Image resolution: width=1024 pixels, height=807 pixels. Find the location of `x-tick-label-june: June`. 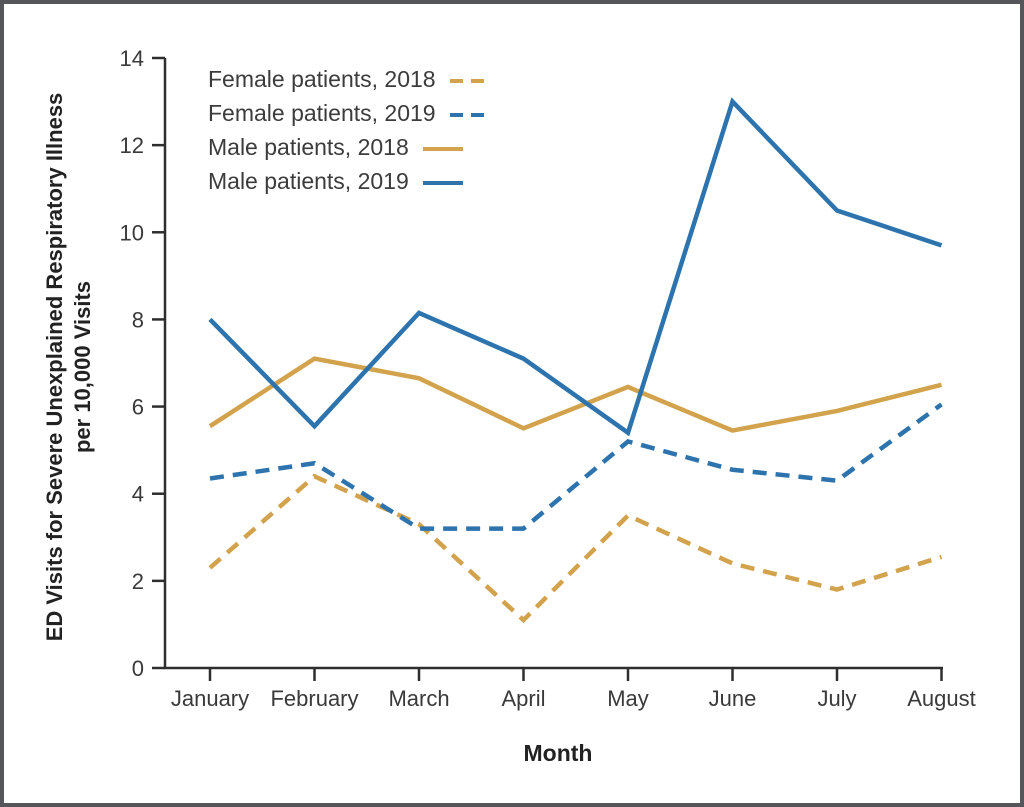

x-tick-label-june: June is located at coordinates (733, 698).